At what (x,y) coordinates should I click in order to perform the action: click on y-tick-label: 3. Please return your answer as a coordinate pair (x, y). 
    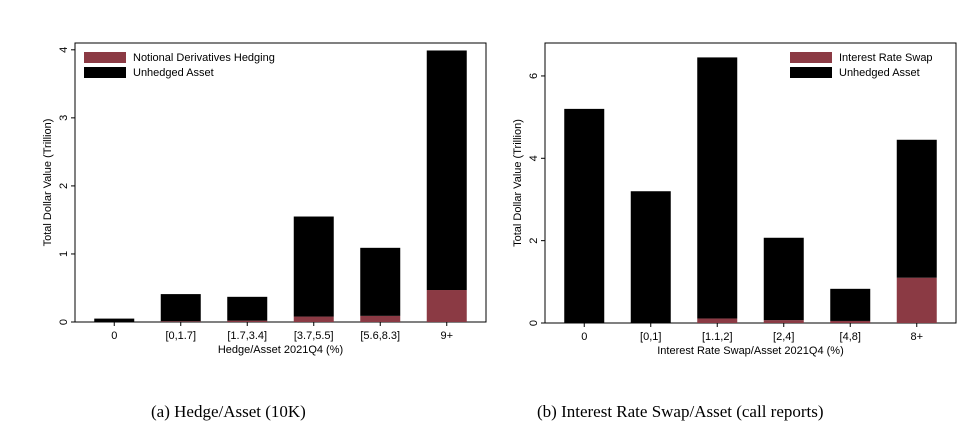
    Looking at the image, I should click on (64, 118).